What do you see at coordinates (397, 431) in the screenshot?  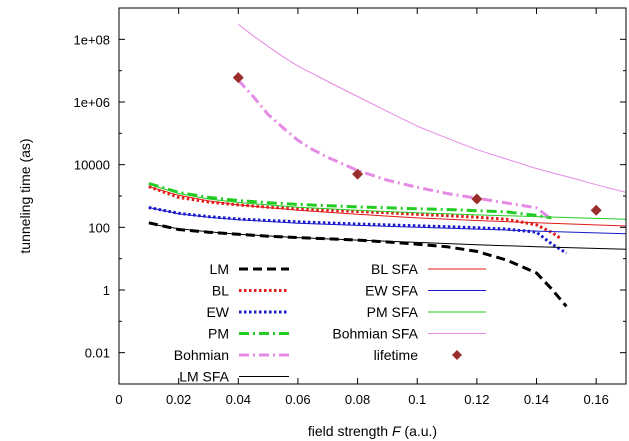 I see `x-axis-label-variable: F` at bounding box center [397, 431].